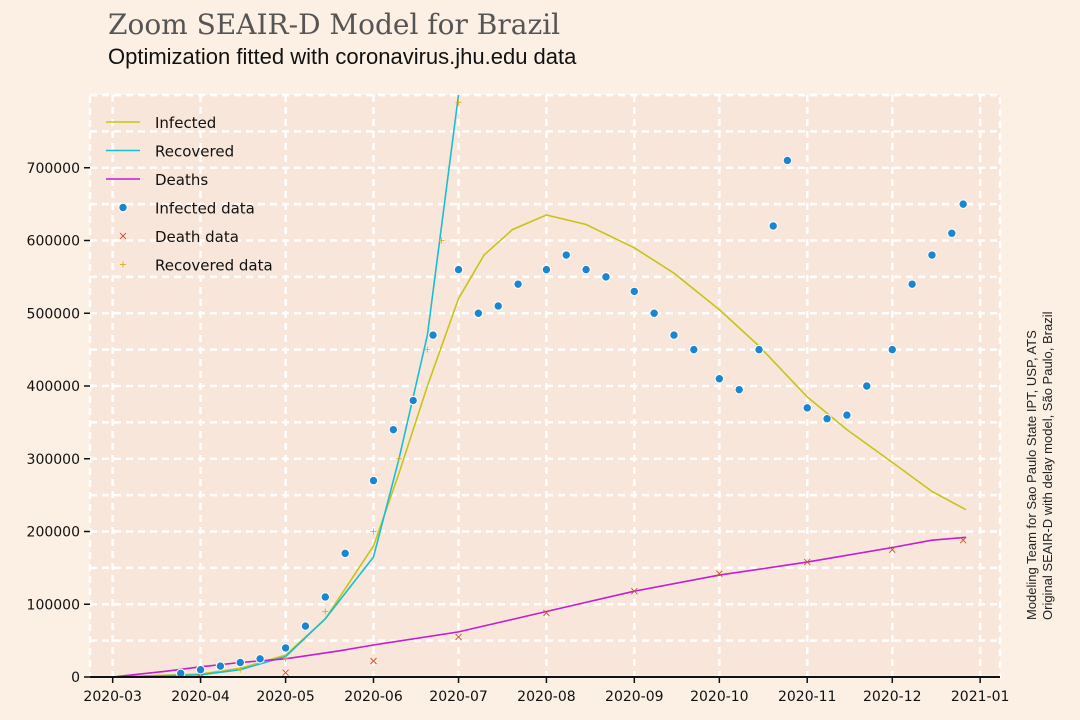 Image resolution: width=1080 pixels, height=720 pixels. What do you see at coordinates (334, 24) in the screenshot?
I see `chart-title: Zoom SEAIR-D Model for Brazil` at bounding box center [334, 24].